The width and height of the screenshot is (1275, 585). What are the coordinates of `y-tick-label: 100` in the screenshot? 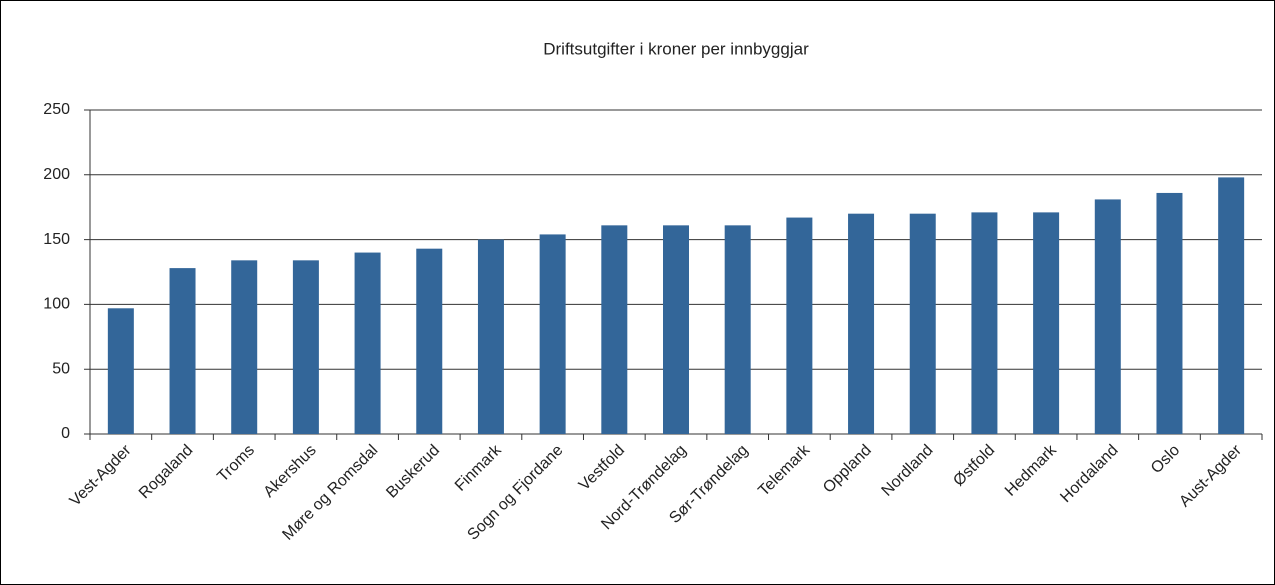 It's located at (56, 304).